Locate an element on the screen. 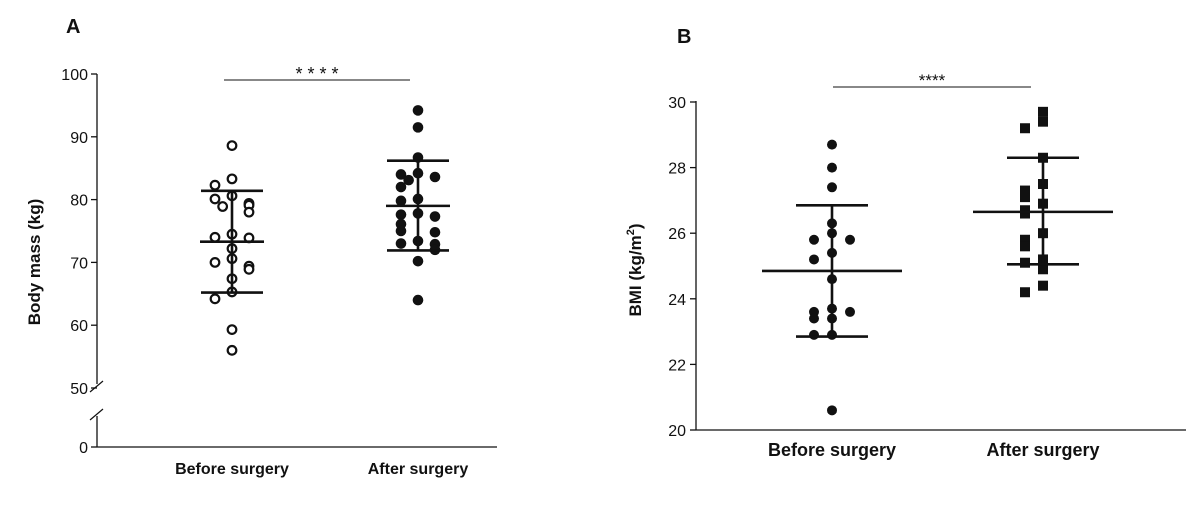  panel-b-y-axis-label: BMI (kg/m2) is located at coordinates (635, 269).